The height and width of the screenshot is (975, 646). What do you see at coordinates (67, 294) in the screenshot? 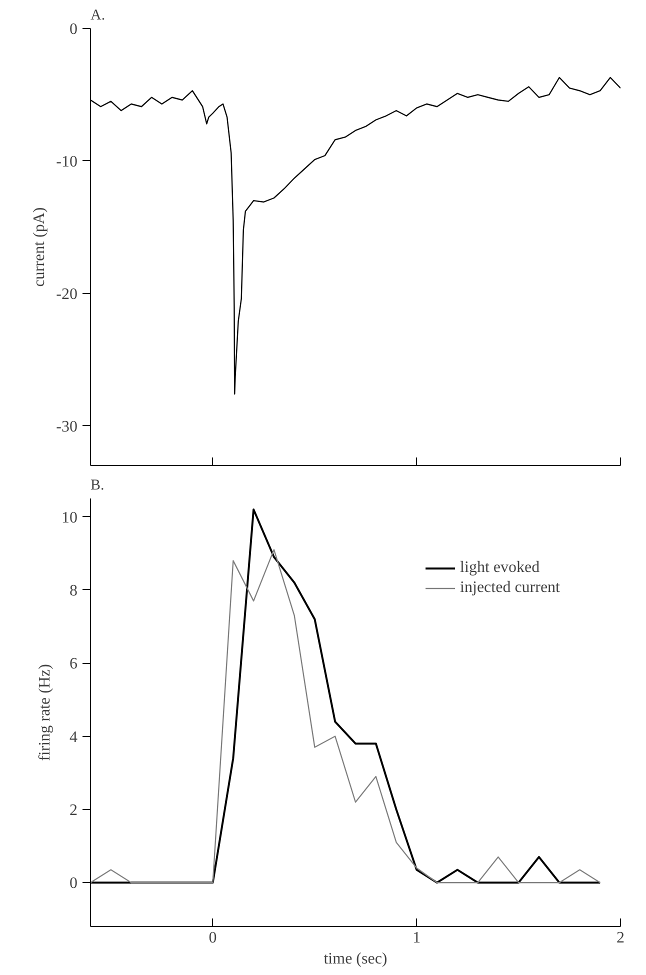
I see `y-tick-label: -20` at bounding box center [67, 294].